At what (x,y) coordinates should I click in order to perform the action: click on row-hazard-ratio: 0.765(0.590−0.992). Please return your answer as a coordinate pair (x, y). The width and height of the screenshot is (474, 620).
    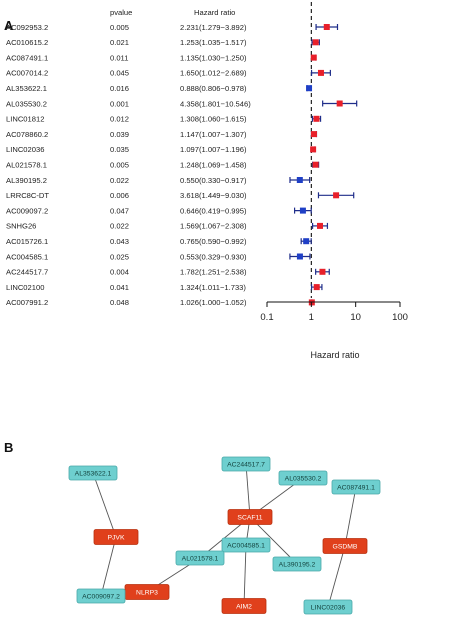
    Looking at the image, I should click on (213, 241).